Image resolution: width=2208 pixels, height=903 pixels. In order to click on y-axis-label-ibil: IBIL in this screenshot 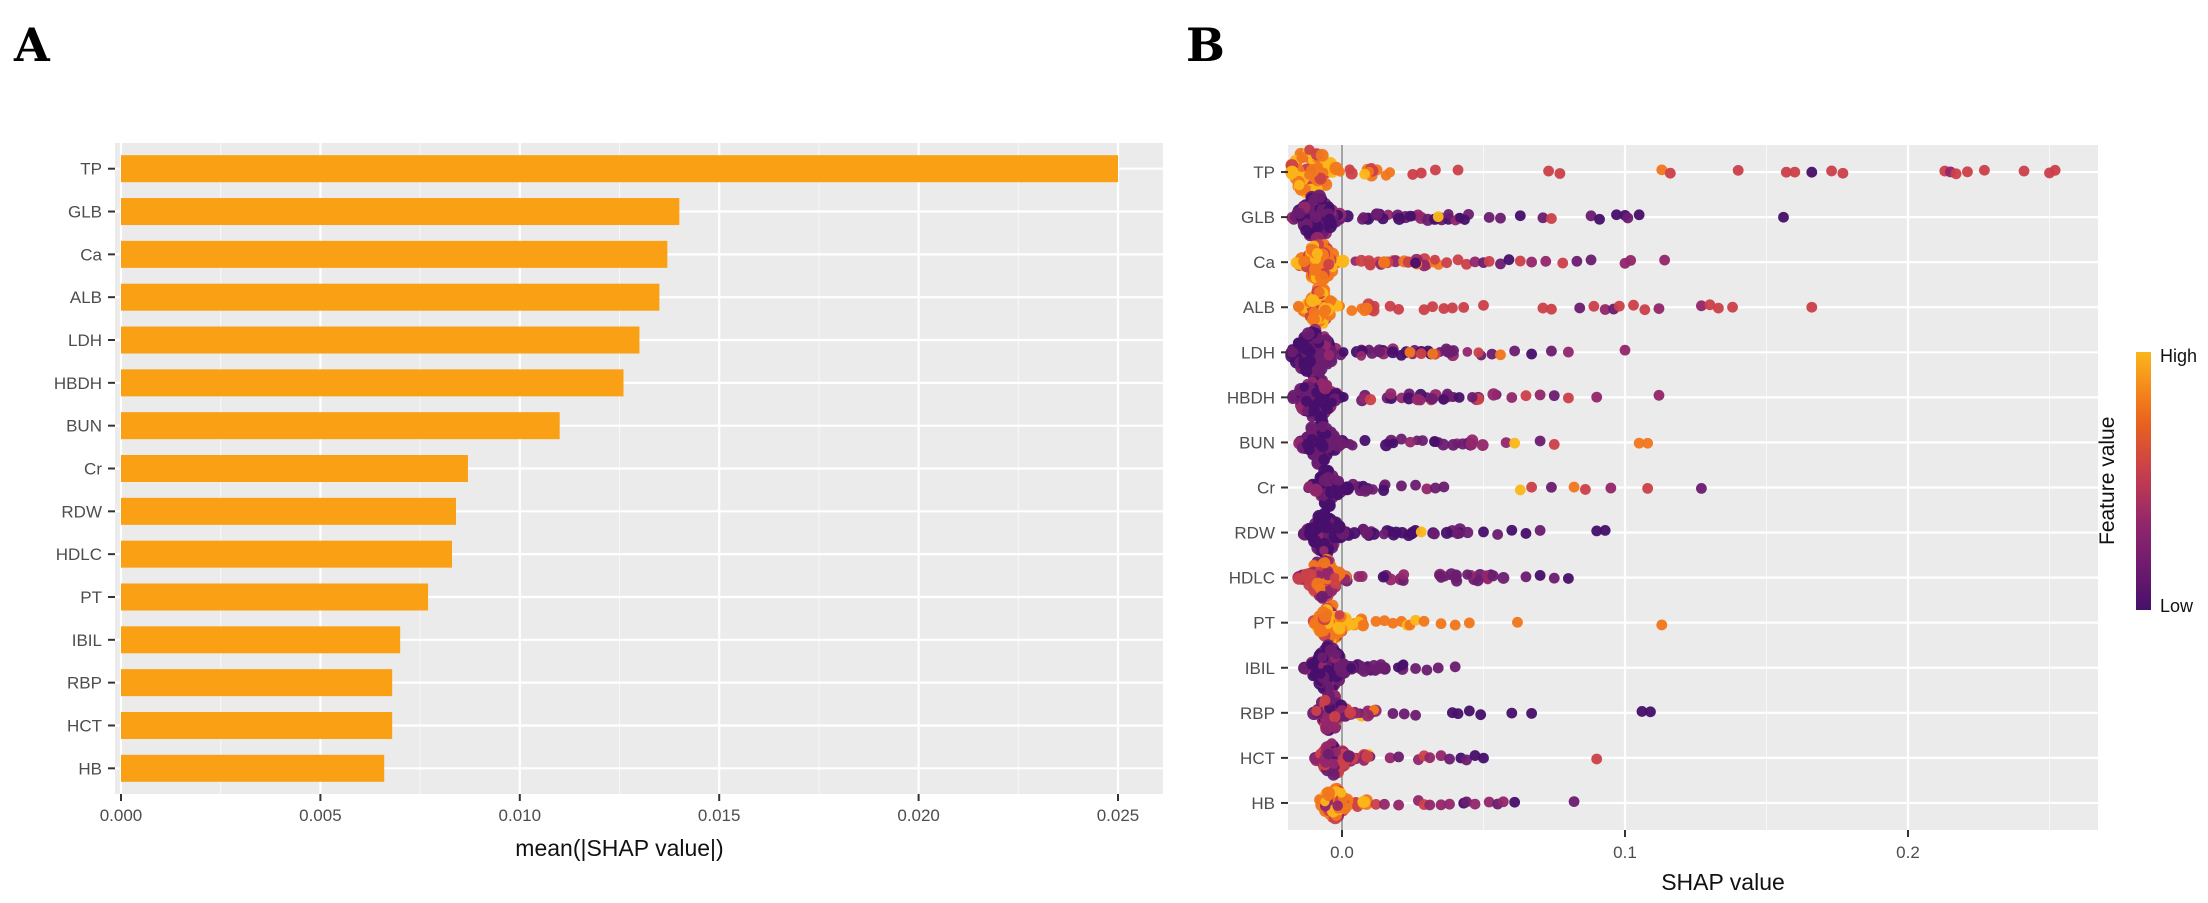, I will do `click(87, 640)`.